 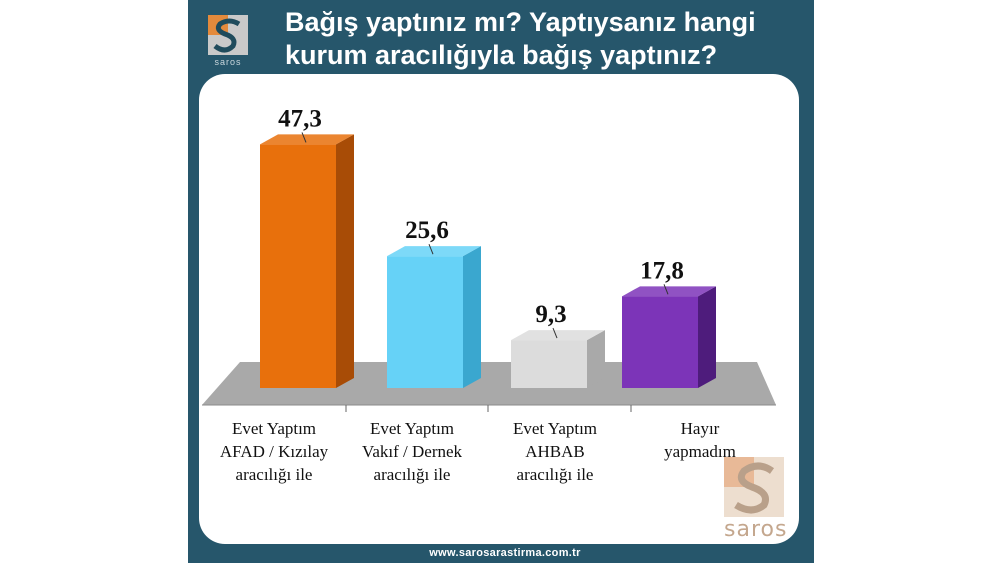 I want to click on title-line-2: kurum aracılığıyla bağış yaptınız?, so click(x=501, y=55).